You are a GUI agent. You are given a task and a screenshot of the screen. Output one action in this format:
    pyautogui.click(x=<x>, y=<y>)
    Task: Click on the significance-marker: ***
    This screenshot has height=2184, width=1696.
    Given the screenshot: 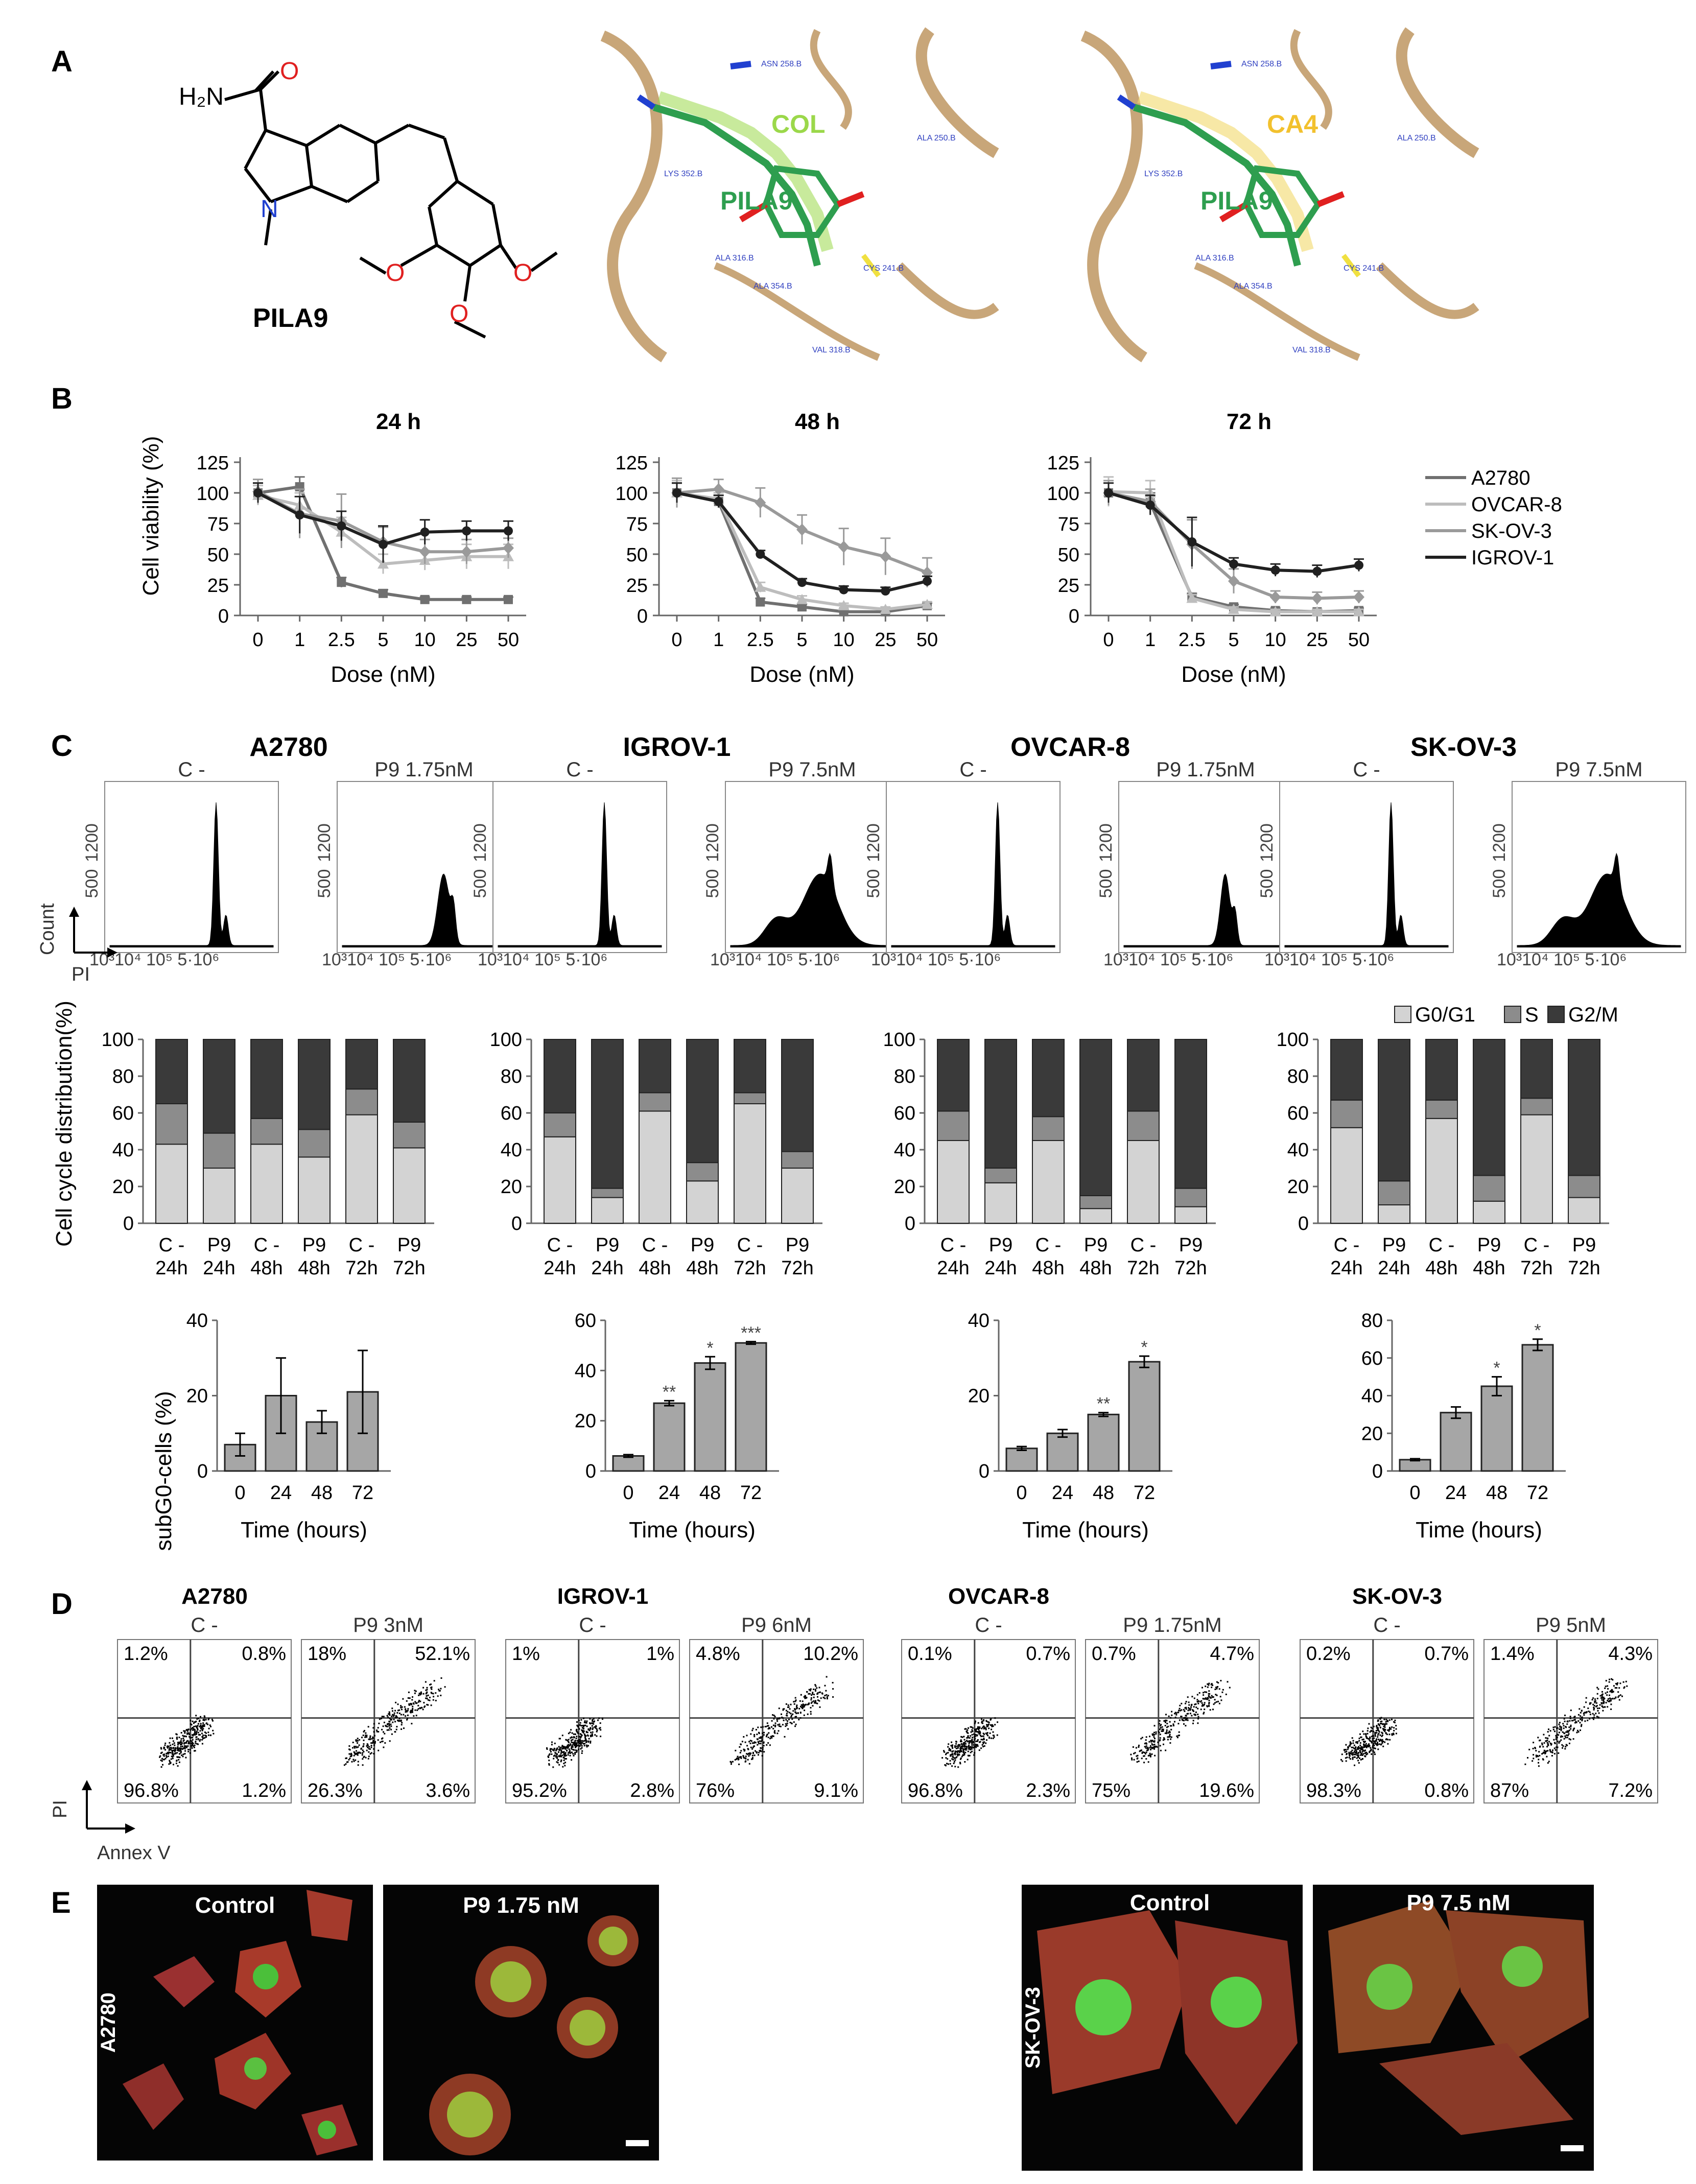 What is the action you would take?
    pyautogui.click(x=751, y=1333)
    